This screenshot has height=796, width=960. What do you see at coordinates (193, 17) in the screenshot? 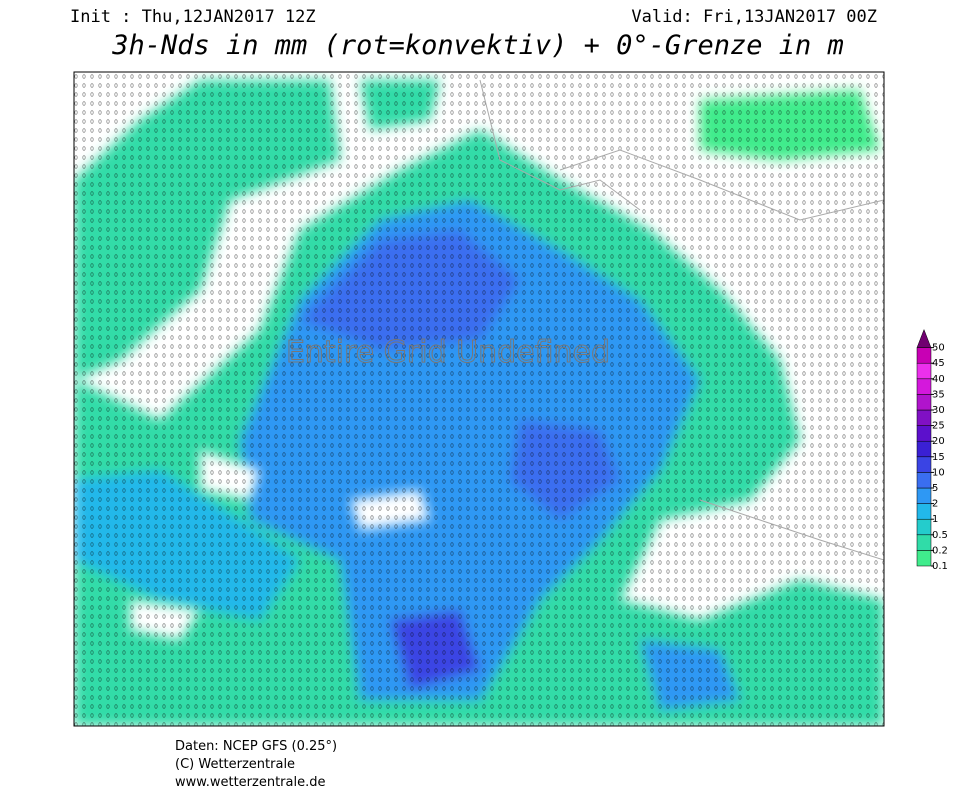
I see `init-time: Init : Thu,12JAN2017 12Z` at bounding box center [193, 17].